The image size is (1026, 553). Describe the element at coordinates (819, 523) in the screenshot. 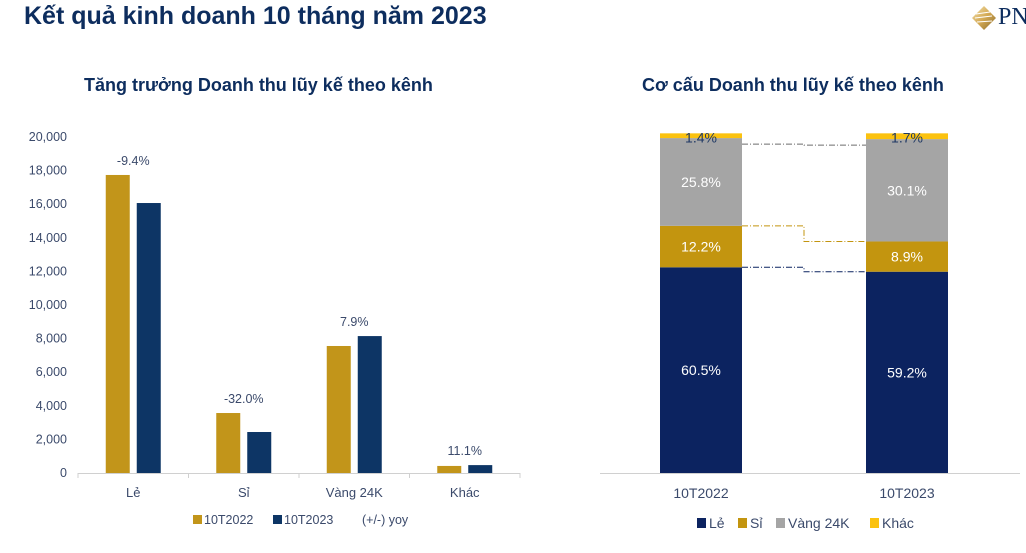

I see `stacked-legend-label: Vàng 24K` at that location.